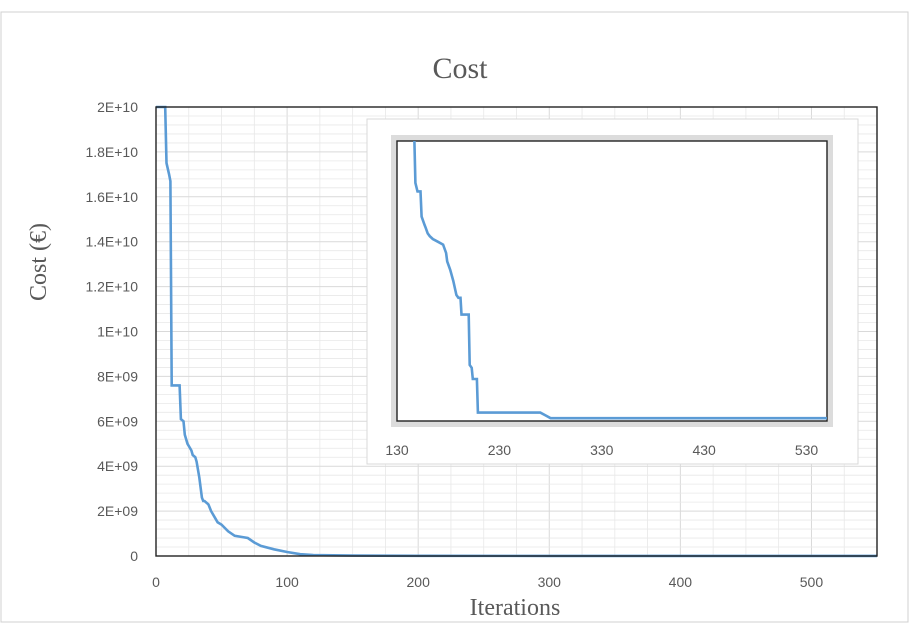 Image resolution: width=909 pixels, height=623 pixels. What do you see at coordinates (487, 582) in the screenshot?
I see `x-axis-ticks: 0 100 200 300 400 500` at bounding box center [487, 582].